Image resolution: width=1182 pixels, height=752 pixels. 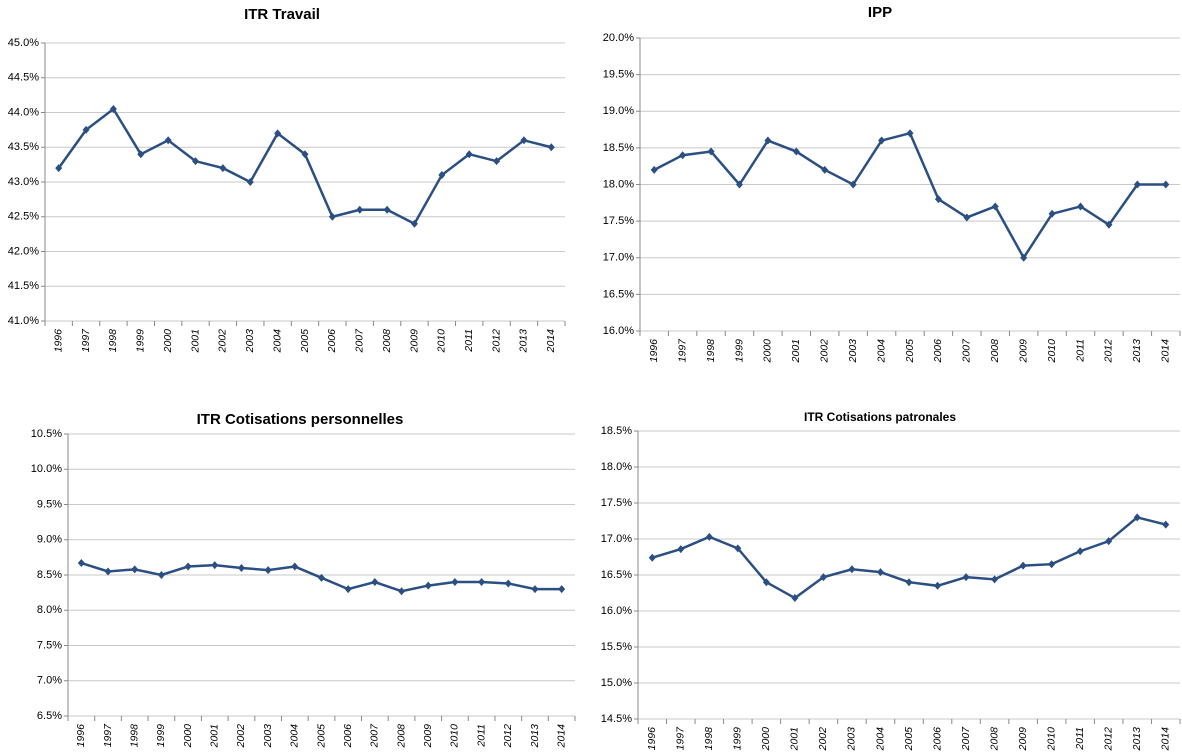 I want to click on y-tick-label: 41.5%, so click(x=23, y=286).